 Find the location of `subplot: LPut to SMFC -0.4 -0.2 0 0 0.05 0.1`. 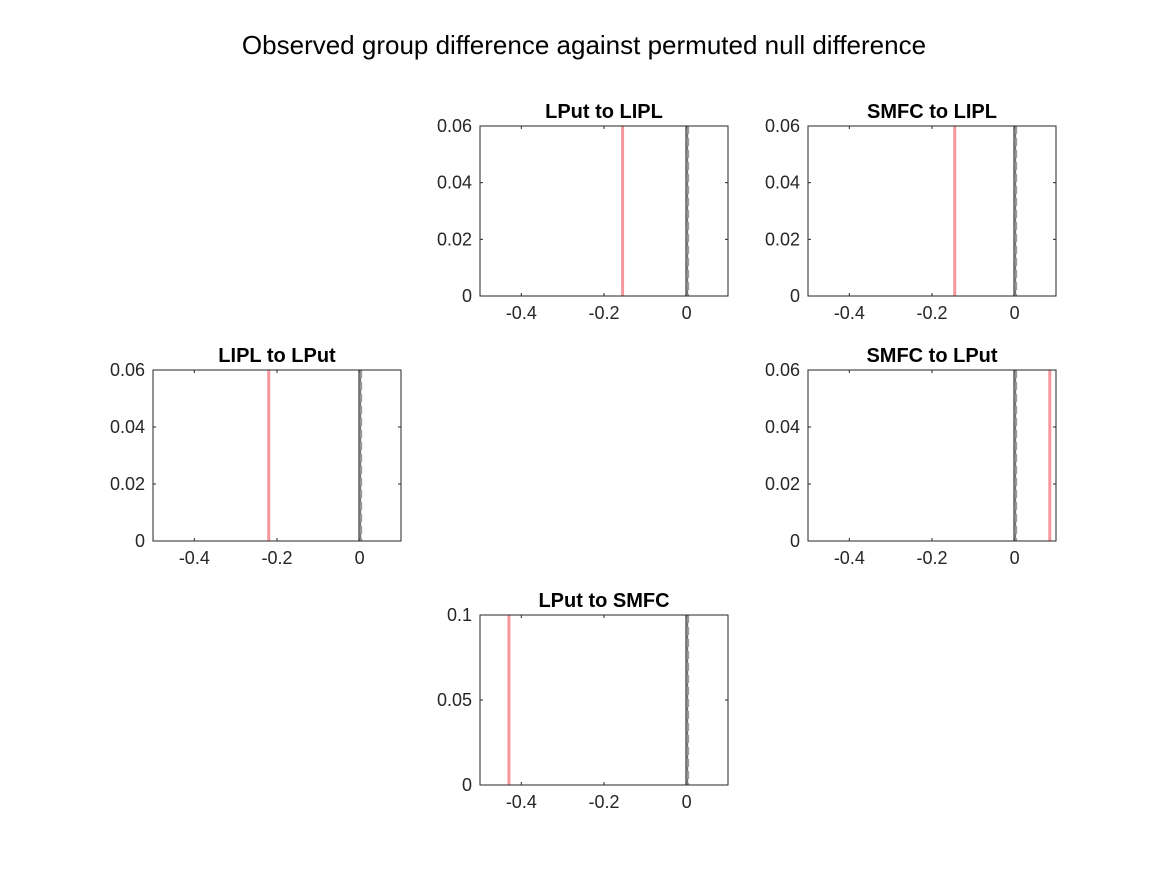

subplot: LPut to SMFC -0.4 -0.2 0 0 0.05 0.1 is located at coordinates (583, 701).